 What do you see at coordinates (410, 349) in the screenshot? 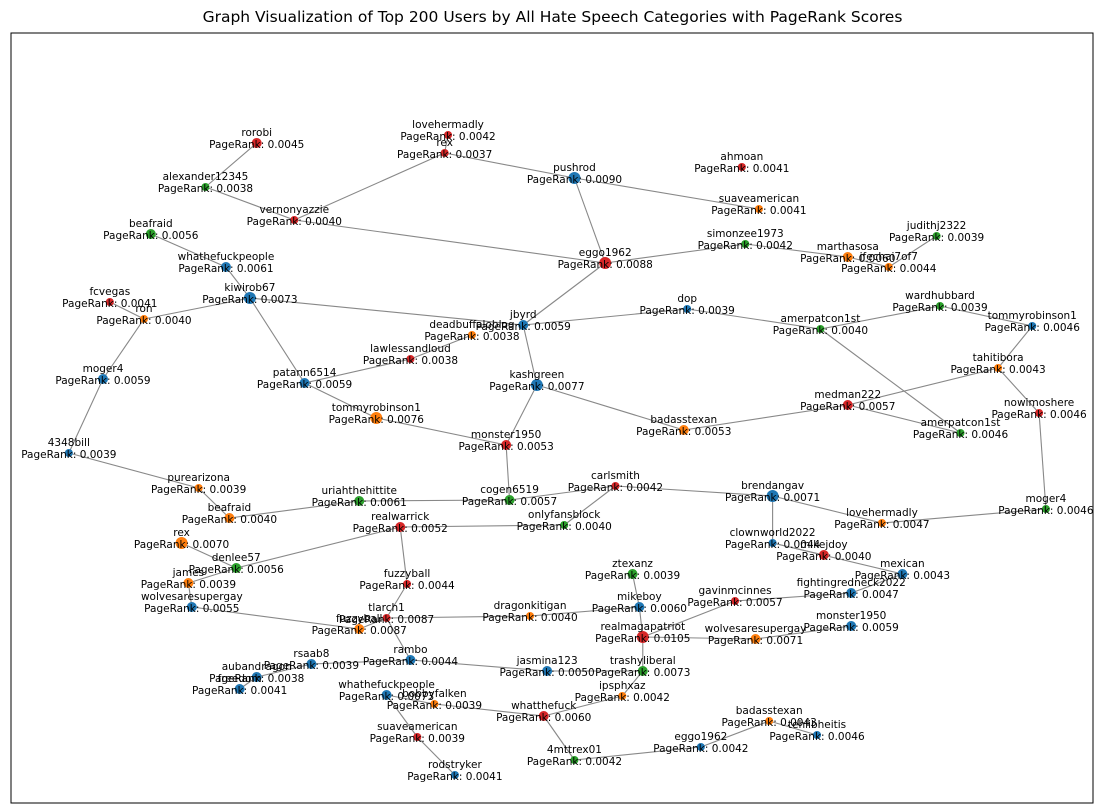
I see `node-label: lawlessandloud` at bounding box center [410, 349].